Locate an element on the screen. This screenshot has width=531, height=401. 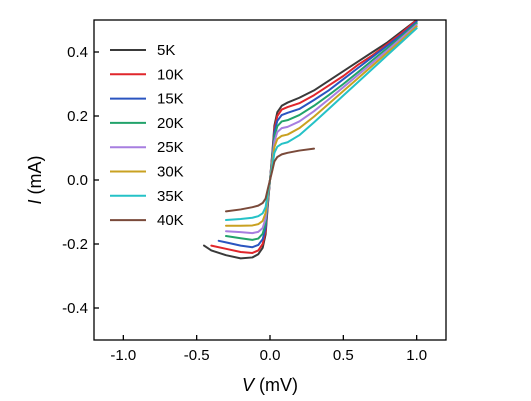
legend-label-20K: 20K is located at coordinates (170, 123).